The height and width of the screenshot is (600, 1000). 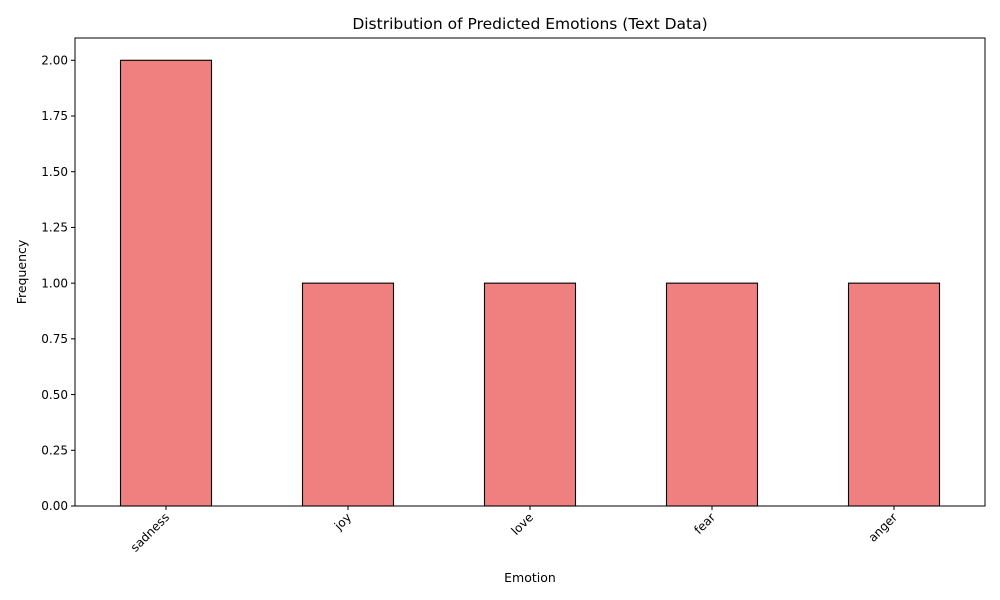 What do you see at coordinates (530, 394) in the screenshot?
I see `bar-love` at bounding box center [530, 394].